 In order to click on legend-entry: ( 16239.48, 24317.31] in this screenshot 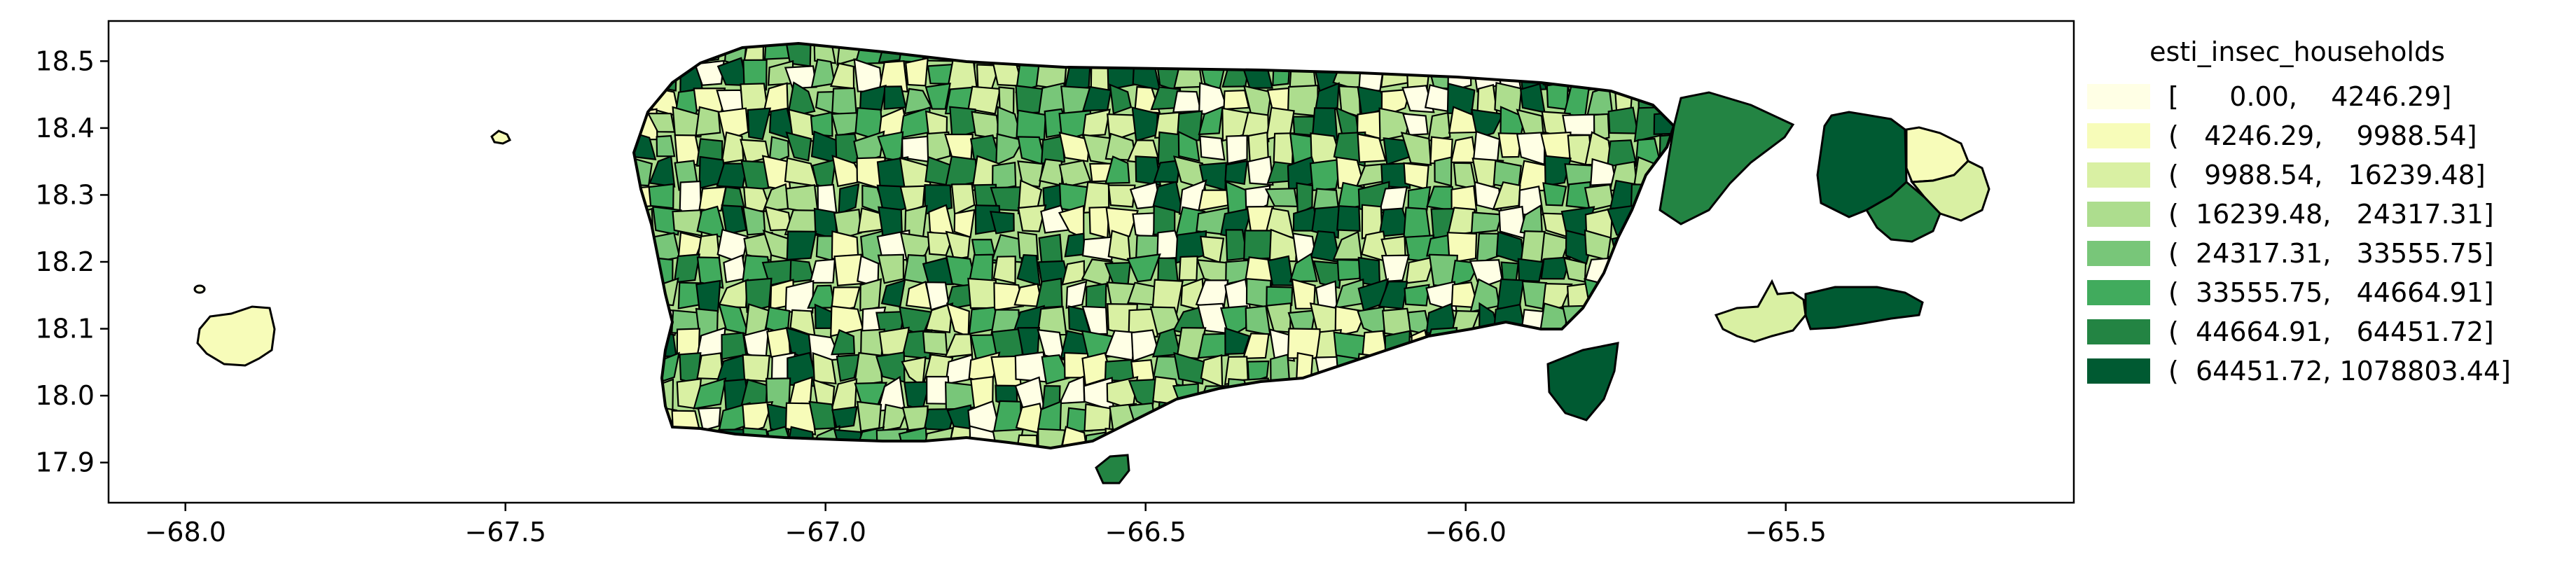, I will do `click(2325, 214)`.